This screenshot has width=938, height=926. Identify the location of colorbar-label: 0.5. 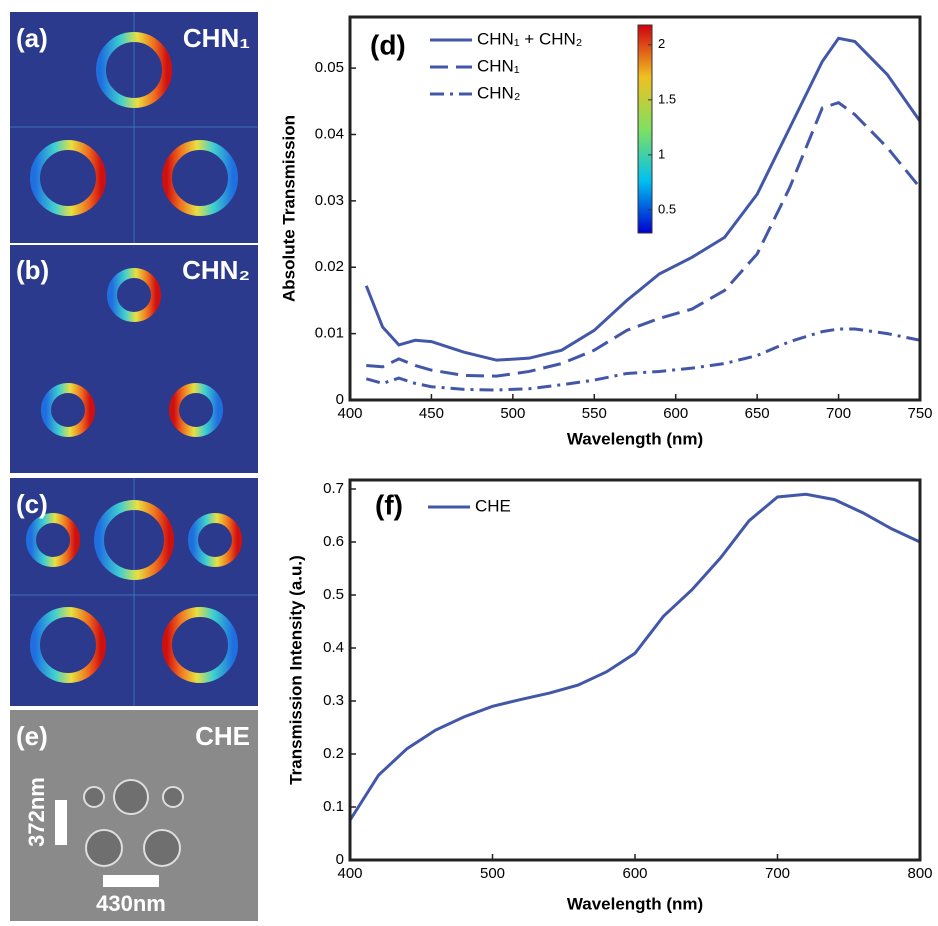
(667, 208).